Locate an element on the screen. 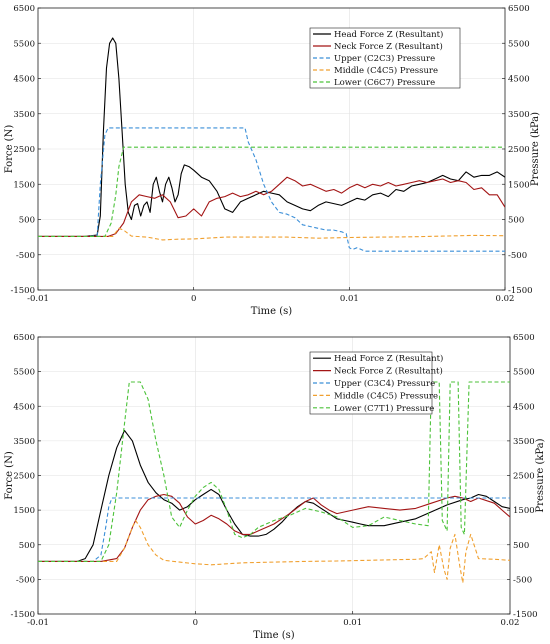 The height and width of the screenshot is (644, 550). legend-entry: Lower (C7T1) Pressure is located at coordinates (384, 408).